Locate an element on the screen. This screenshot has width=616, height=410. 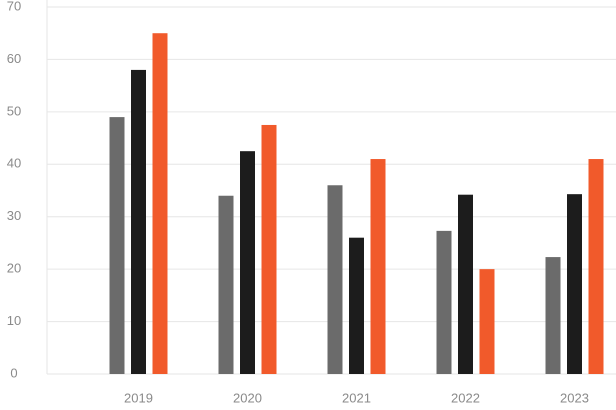
y-tick-label: 20 is located at coordinates (14, 268).